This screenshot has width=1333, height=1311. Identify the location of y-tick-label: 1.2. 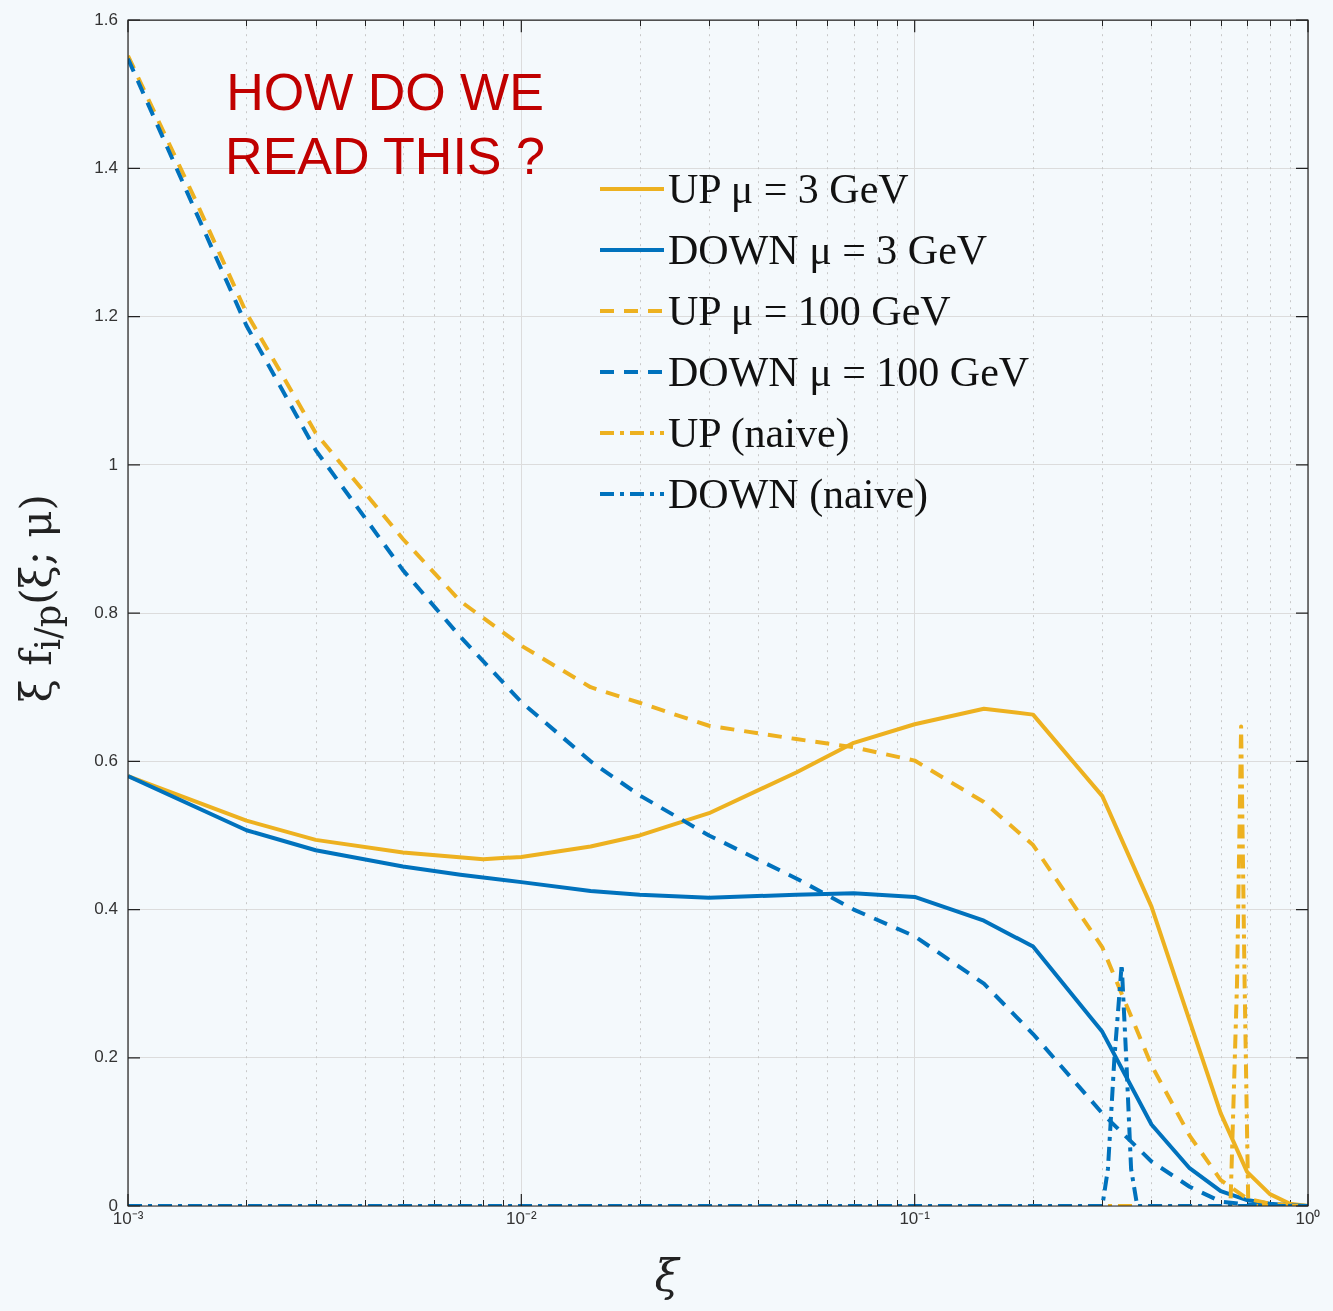
(106, 316).